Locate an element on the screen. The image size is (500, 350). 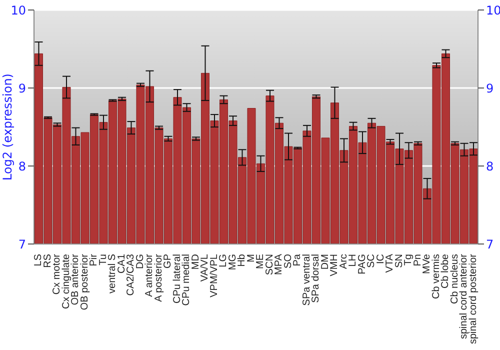
x-tick-label: Tg is located at coordinates (408, 260).